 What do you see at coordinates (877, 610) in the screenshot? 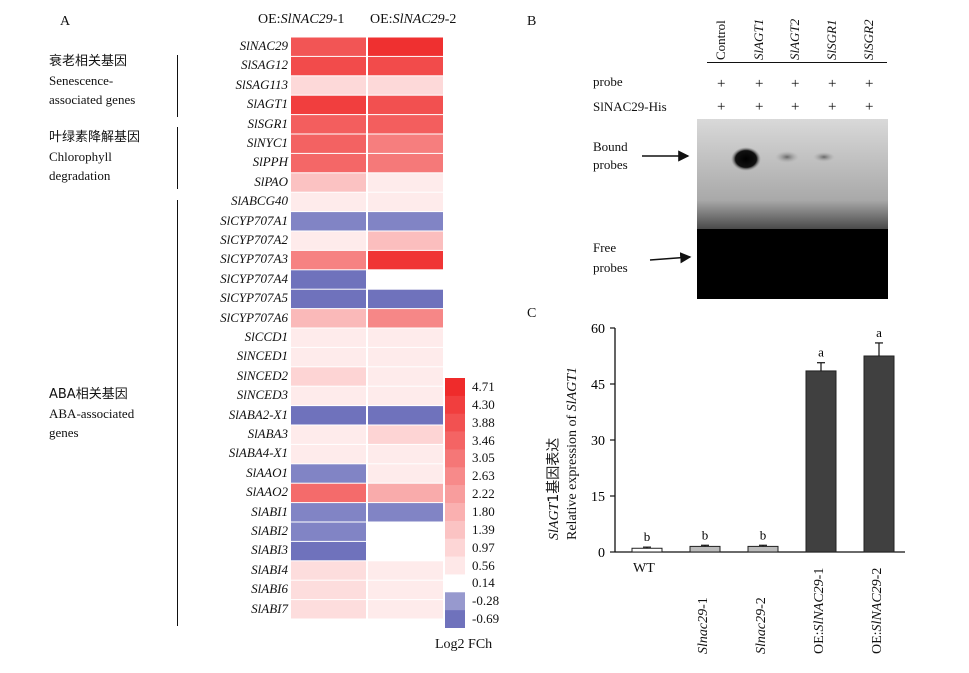
I see `bar-x-label: OE:SlNAC29-2` at bounding box center [877, 610].